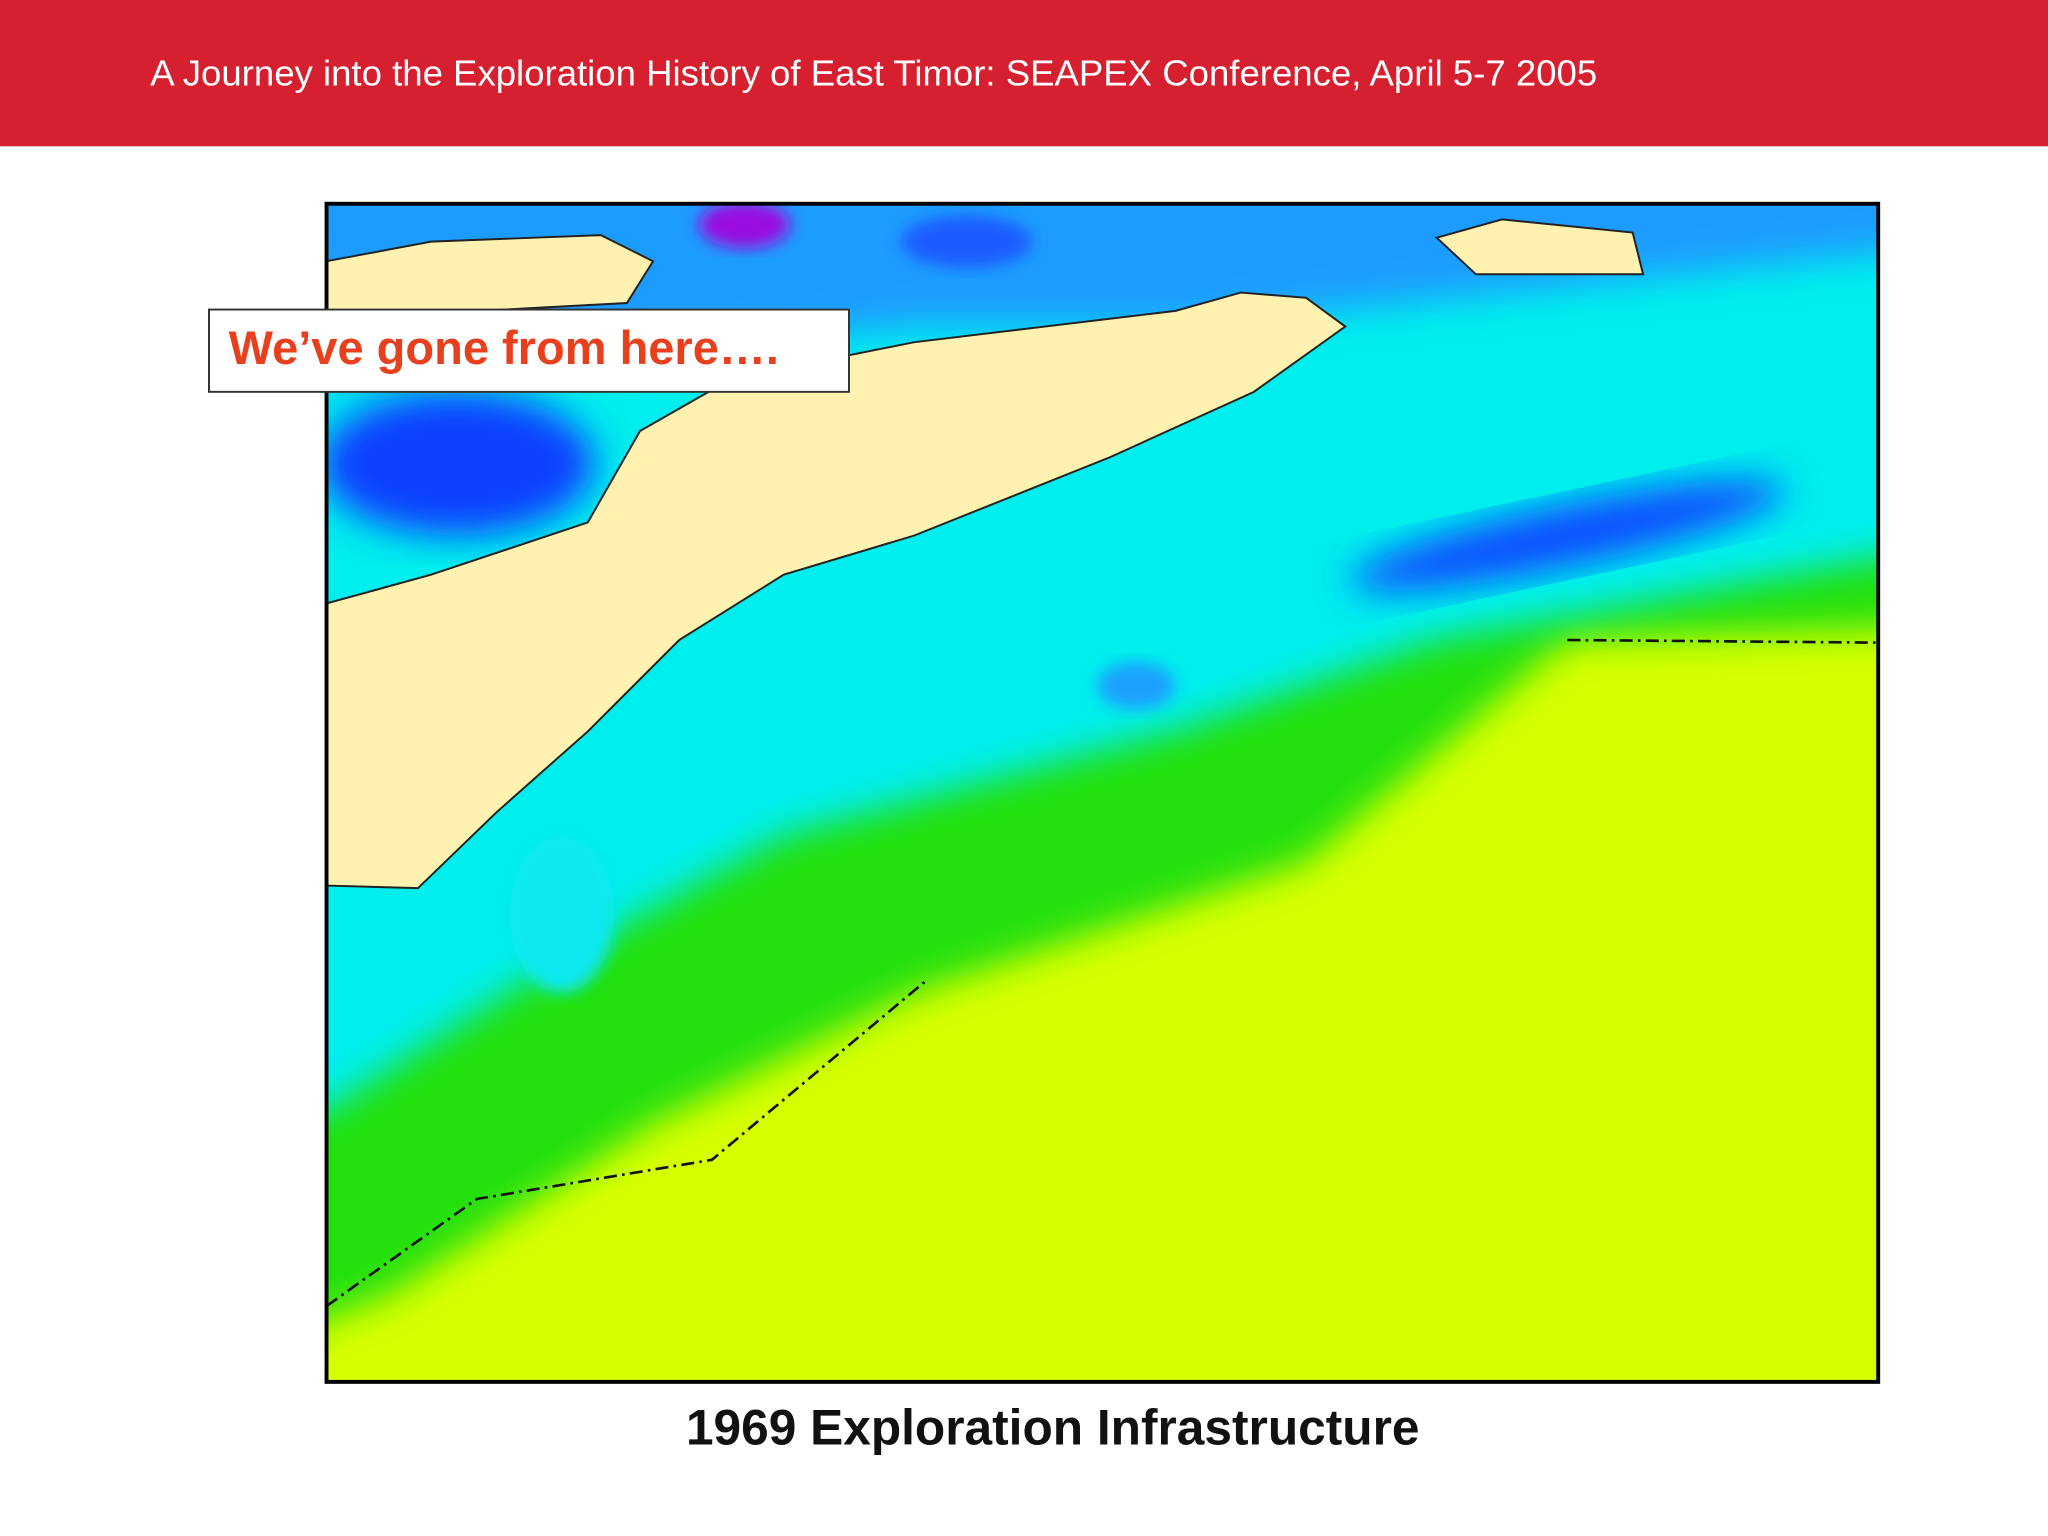  Describe the element at coordinates (1539, 247) in the screenshot. I see `north-island` at that location.